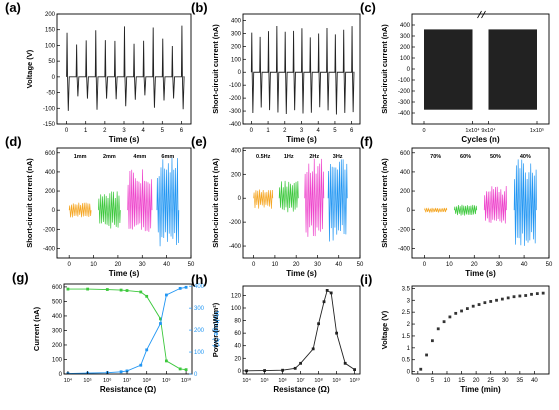 This screenshot has height=410, width=559. I want to click on series-3Hz, so click(337, 200).